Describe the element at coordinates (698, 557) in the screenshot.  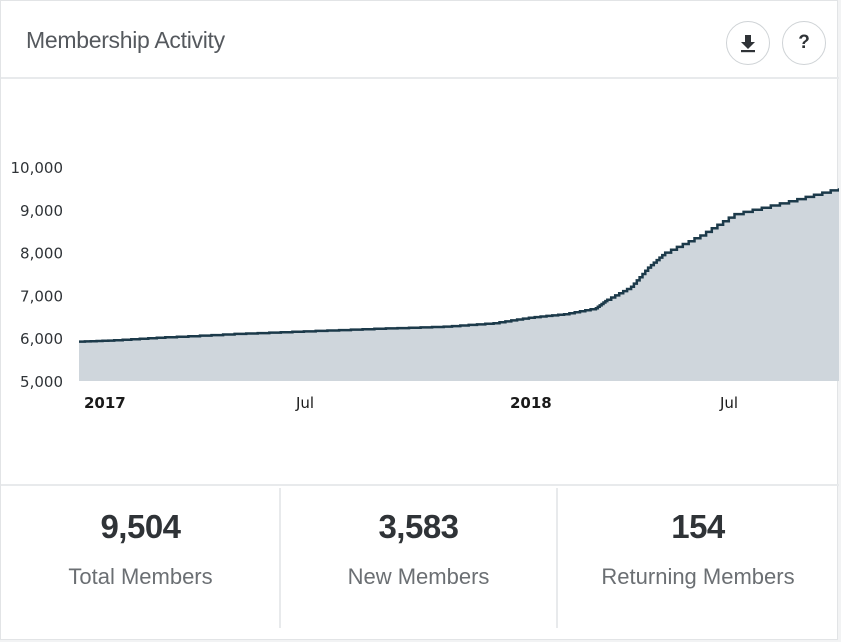
I see `stat-returning-members: 154 Returning Members` at that location.